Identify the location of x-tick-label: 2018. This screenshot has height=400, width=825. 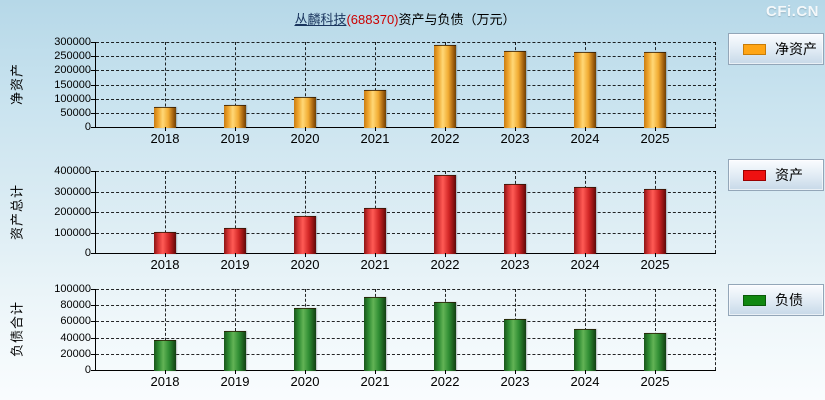
(165, 381).